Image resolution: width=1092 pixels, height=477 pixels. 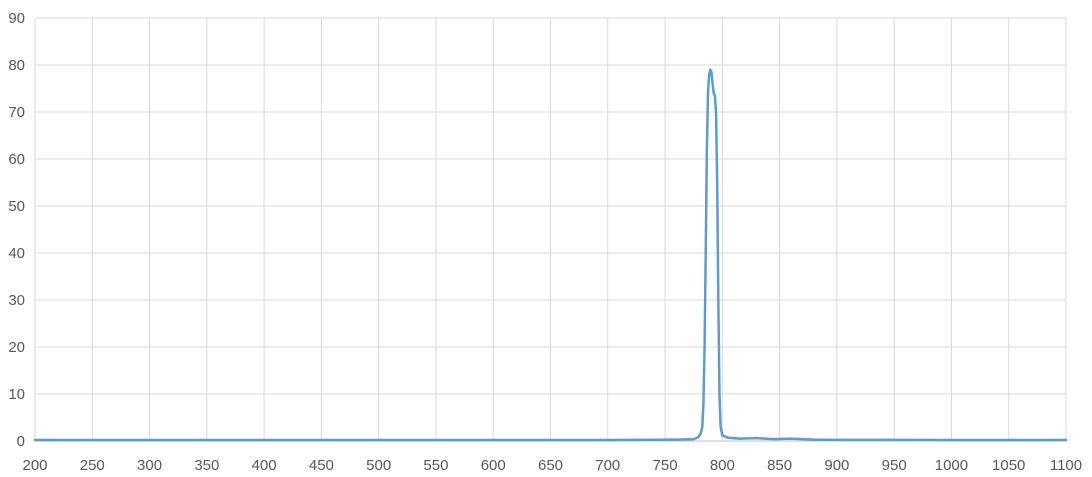 I want to click on y-tick-label: 70, so click(x=16, y=112).